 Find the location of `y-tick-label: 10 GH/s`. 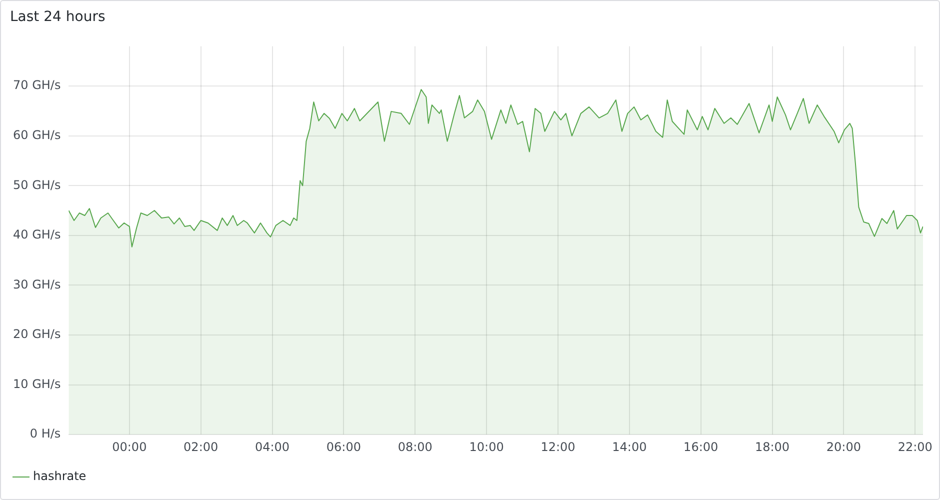

y-tick-label: 10 GH/s is located at coordinates (37, 383).